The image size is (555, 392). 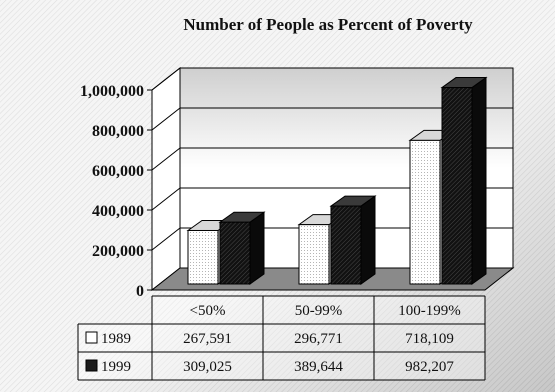 What do you see at coordinates (118, 171) in the screenshot?
I see `y-tick-label: 600,000` at bounding box center [118, 171].